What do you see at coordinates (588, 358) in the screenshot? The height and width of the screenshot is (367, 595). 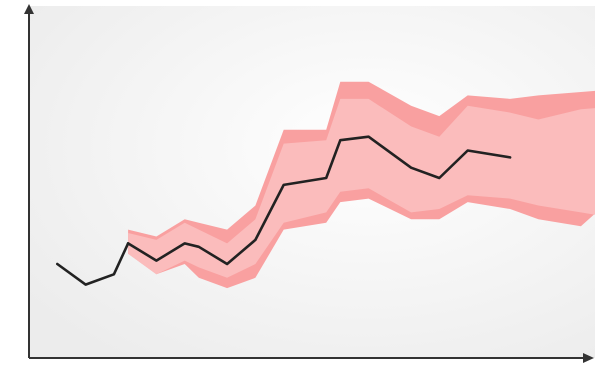 I see `x-axis-arrow` at bounding box center [588, 358].